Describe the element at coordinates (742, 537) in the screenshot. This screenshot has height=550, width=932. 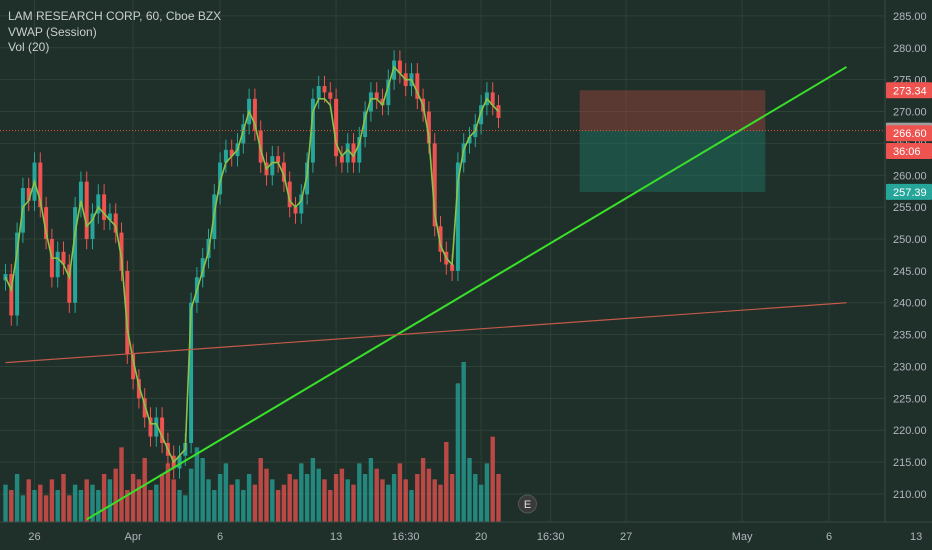
I see `time-tick-label: May` at that location.